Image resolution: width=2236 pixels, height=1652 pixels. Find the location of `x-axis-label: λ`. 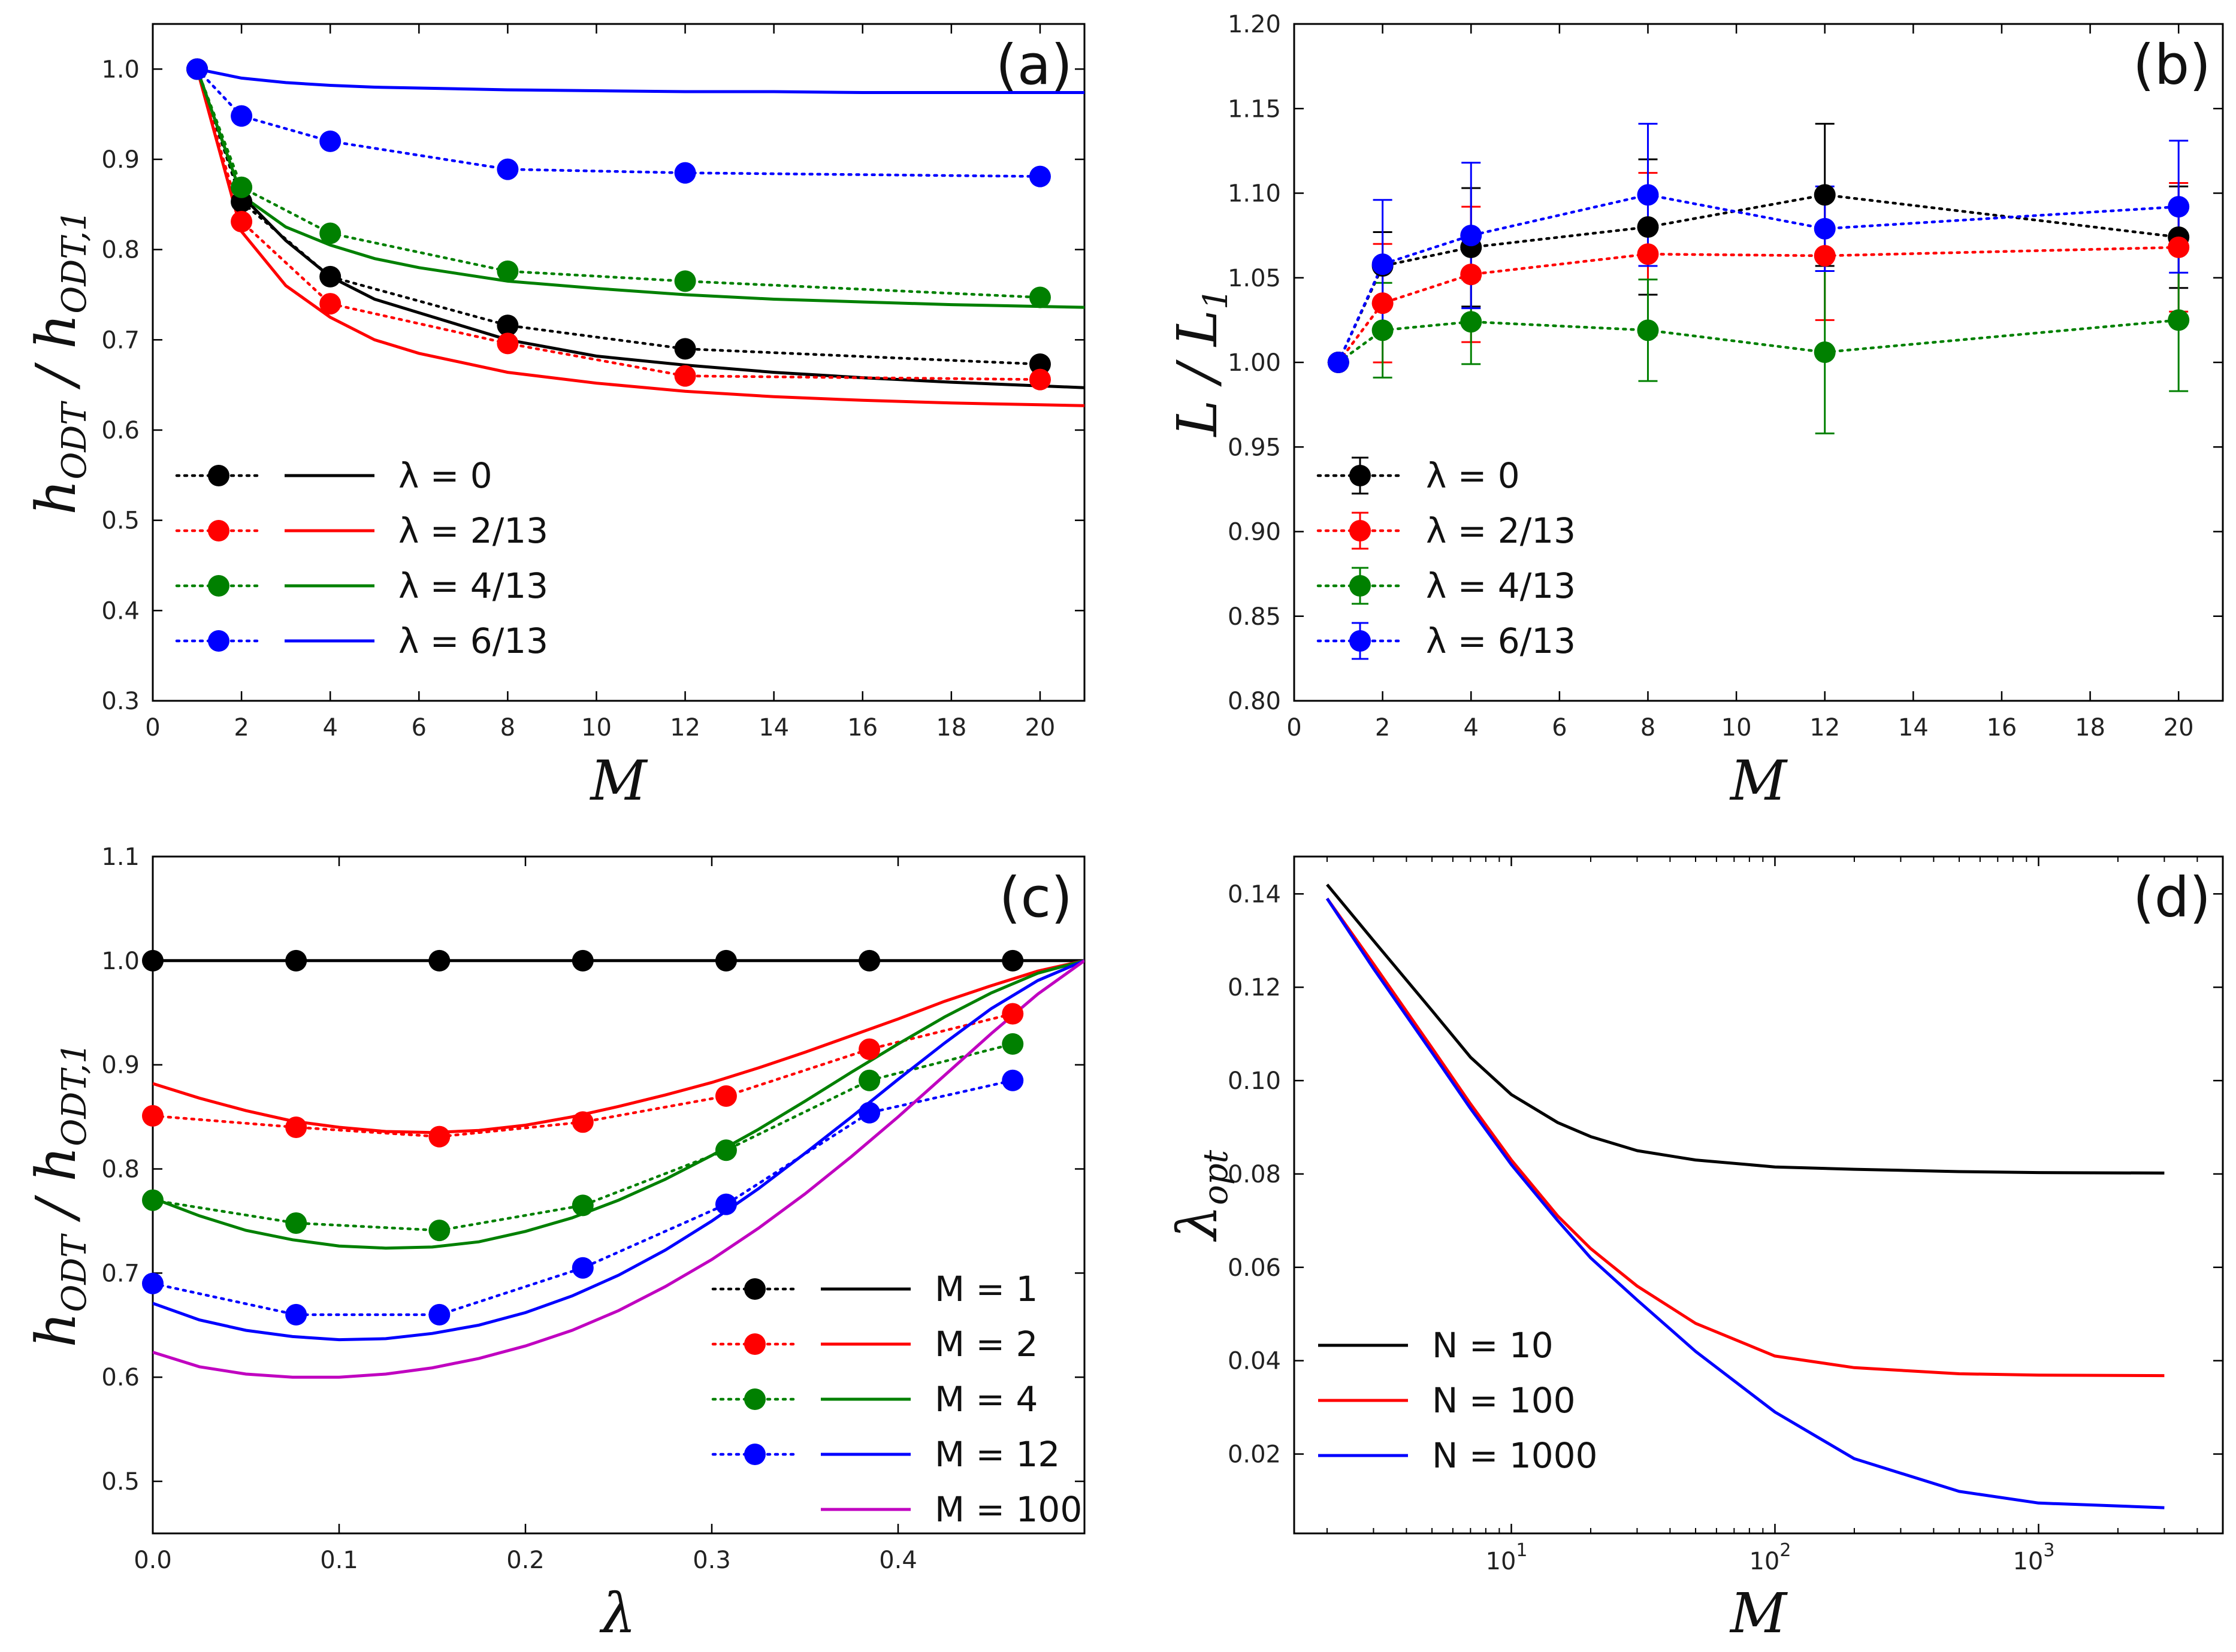

x-axis-label: λ is located at coordinates (617, 1613).